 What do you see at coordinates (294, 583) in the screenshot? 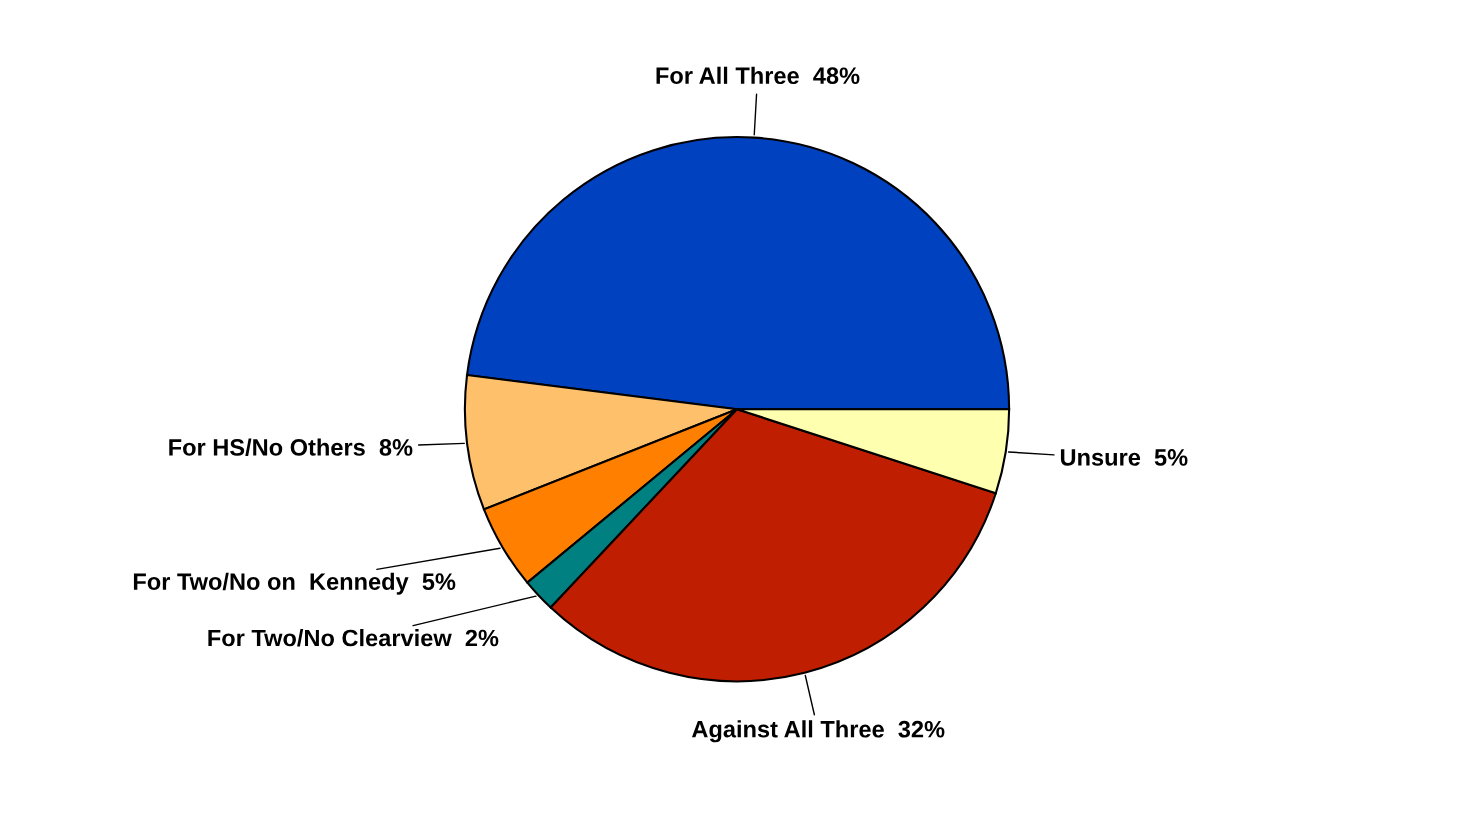
I see `slice-label: For Two/No on Kennedy 5%` at bounding box center [294, 583].